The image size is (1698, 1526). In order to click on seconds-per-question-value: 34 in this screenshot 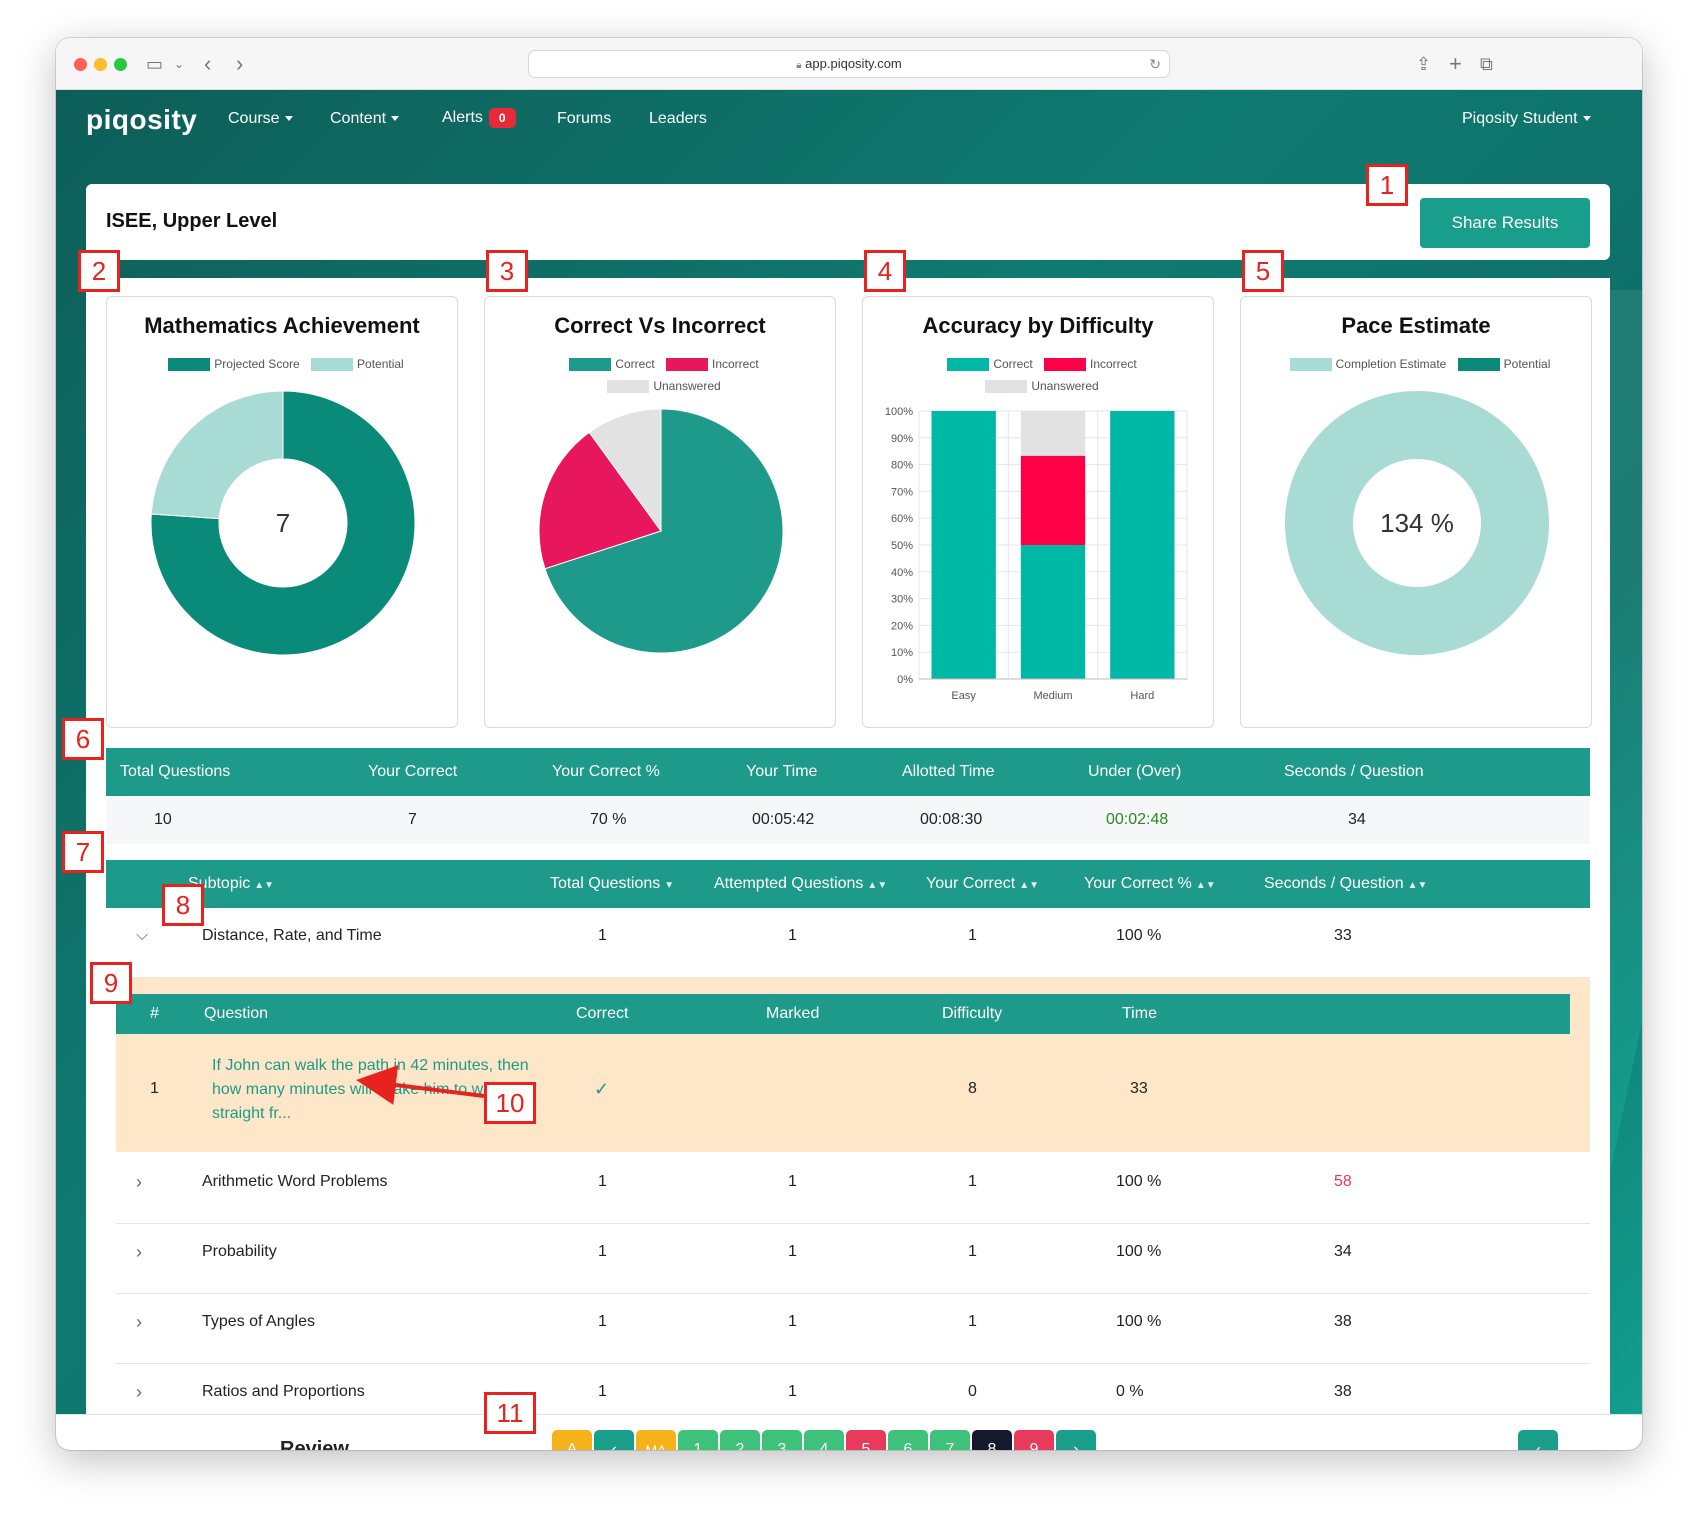, I will do `click(1357, 819)`.